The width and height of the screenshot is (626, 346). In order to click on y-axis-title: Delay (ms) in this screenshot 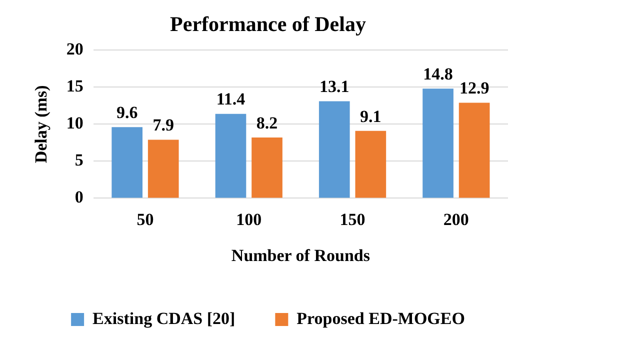, I will do `click(41, 124)`.